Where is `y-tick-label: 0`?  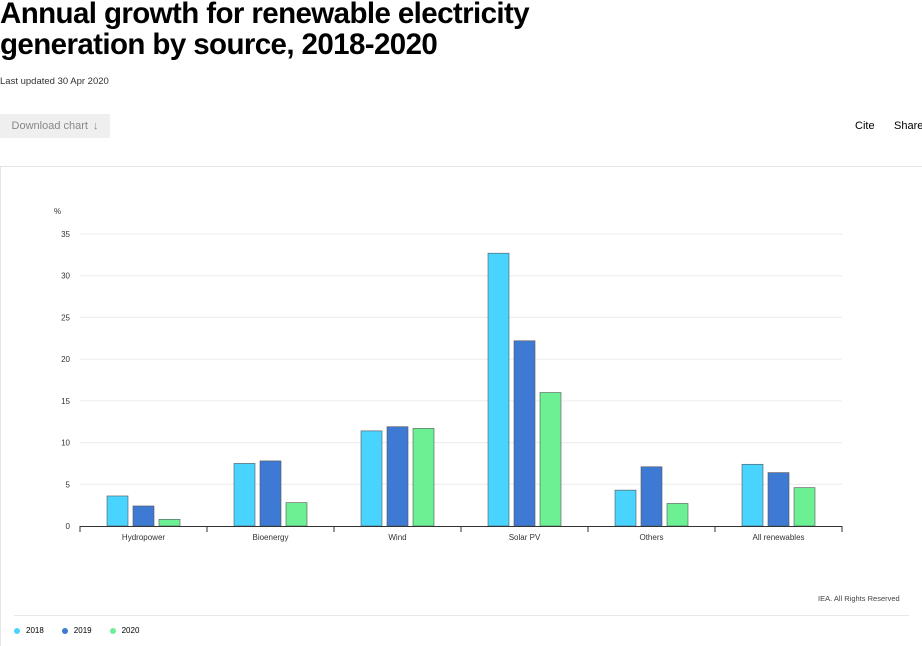
y-tick-label: 0 is located at coordinates (68, 526).